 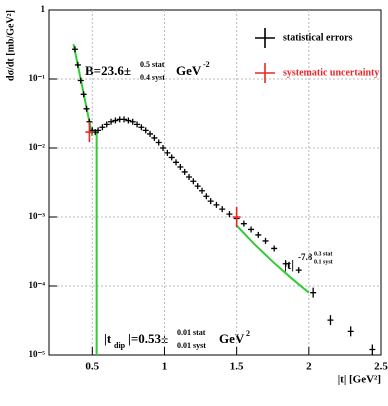 What do you see at coordinates (191, 332) in the screenshot?
I see `annotation-stat: 0.01 stat` at bounding box center [191, 332].